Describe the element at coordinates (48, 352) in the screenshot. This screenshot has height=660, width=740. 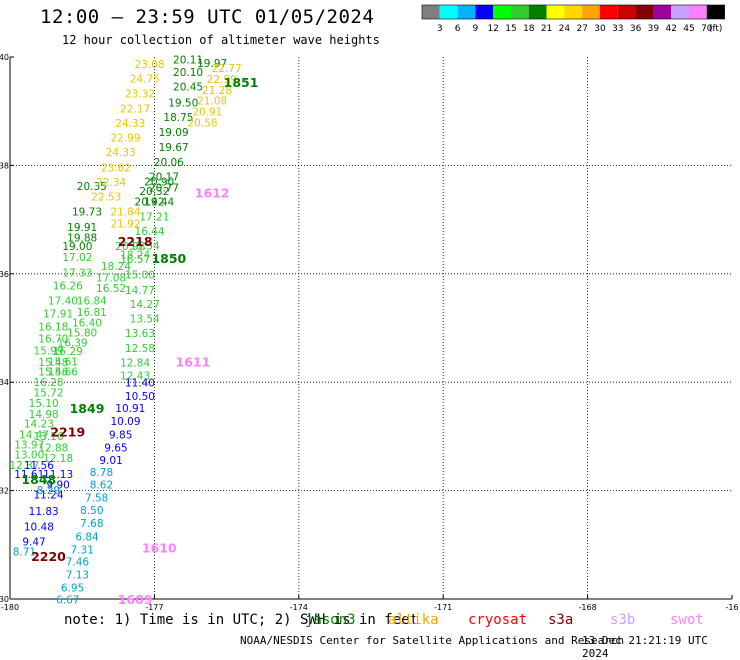
I see `wave-height-value: 15.99` at that location.